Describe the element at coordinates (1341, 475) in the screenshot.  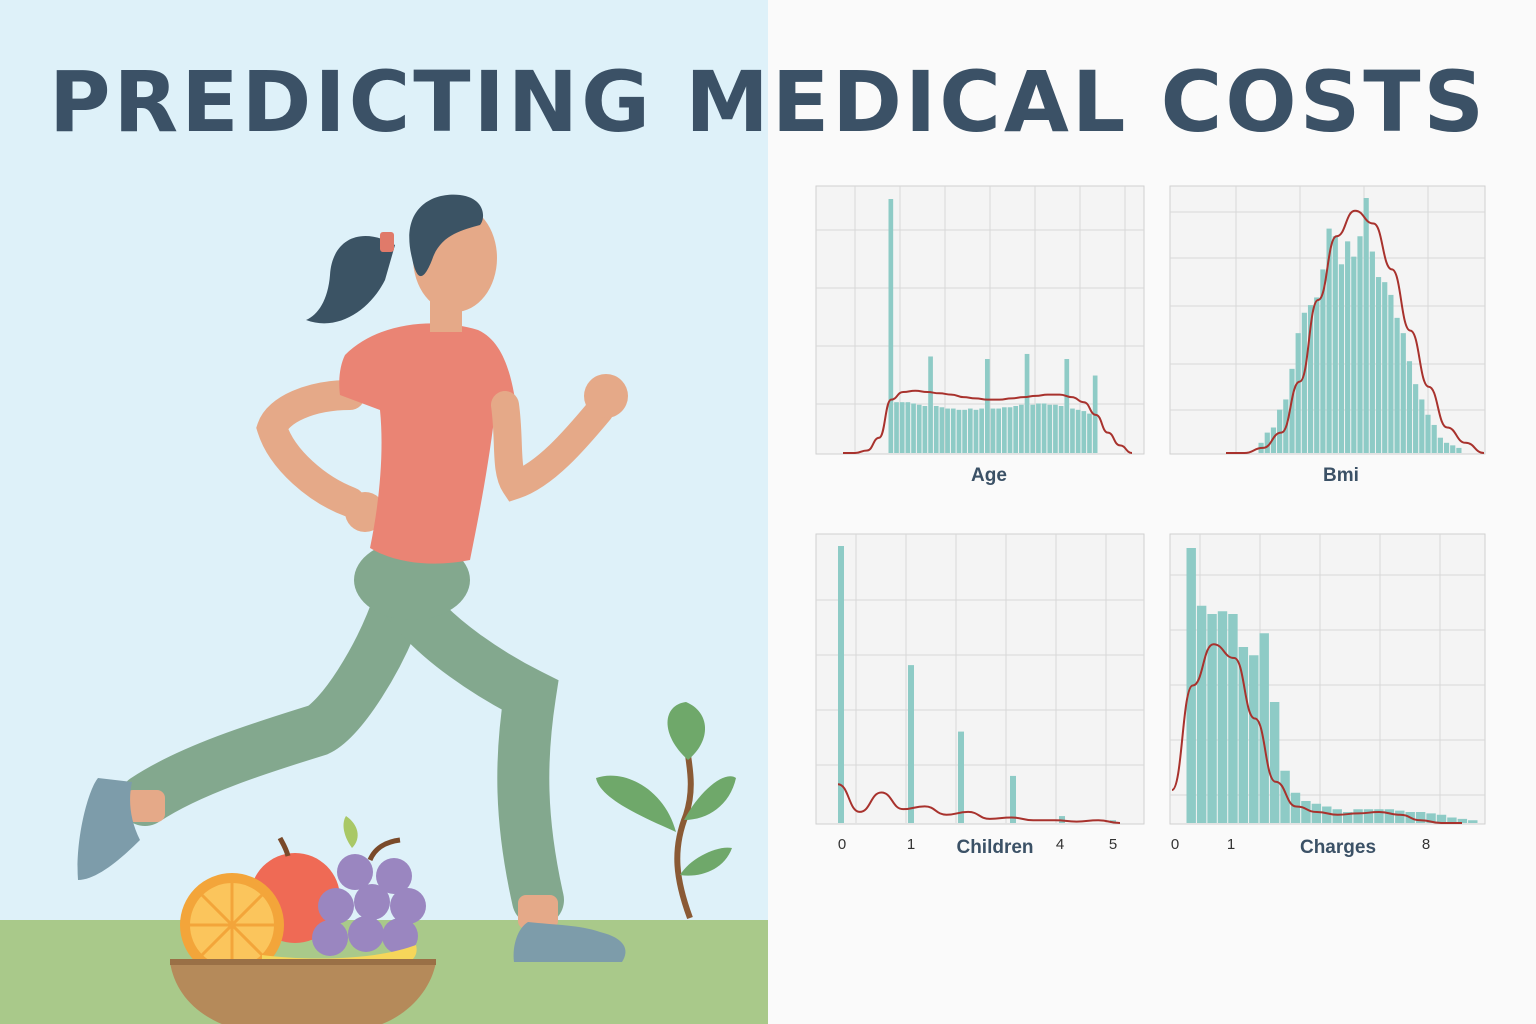
I see `bmi-axis-label: Bmi` at that location.